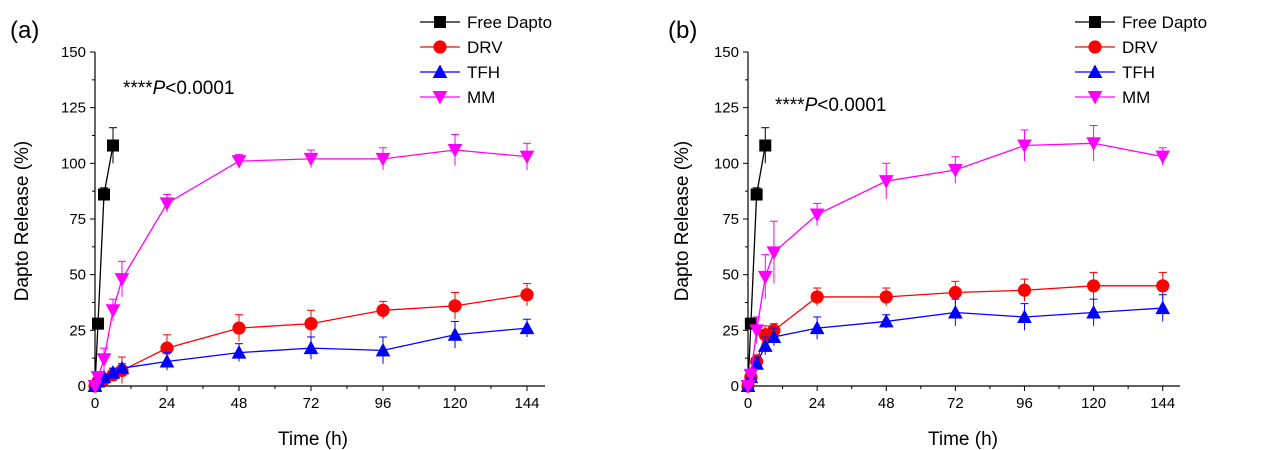 This screenshot has height=450, width=1263. What do you see at coordinates (1140, 47) in the screenshot?
I see `legend-label-drv: DRV` at bounding box center [1140, 47].